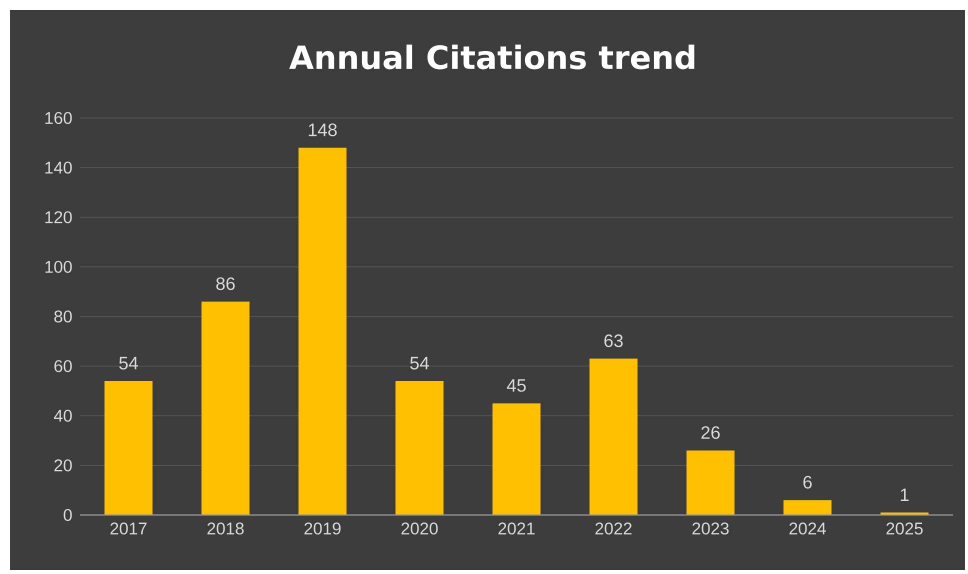 This screenshot has width=968, height=574. What do you see at coordinates (322, 528) in the screenshot?
I see `x-tick-label: 2019` at bounding box center [322, 528].